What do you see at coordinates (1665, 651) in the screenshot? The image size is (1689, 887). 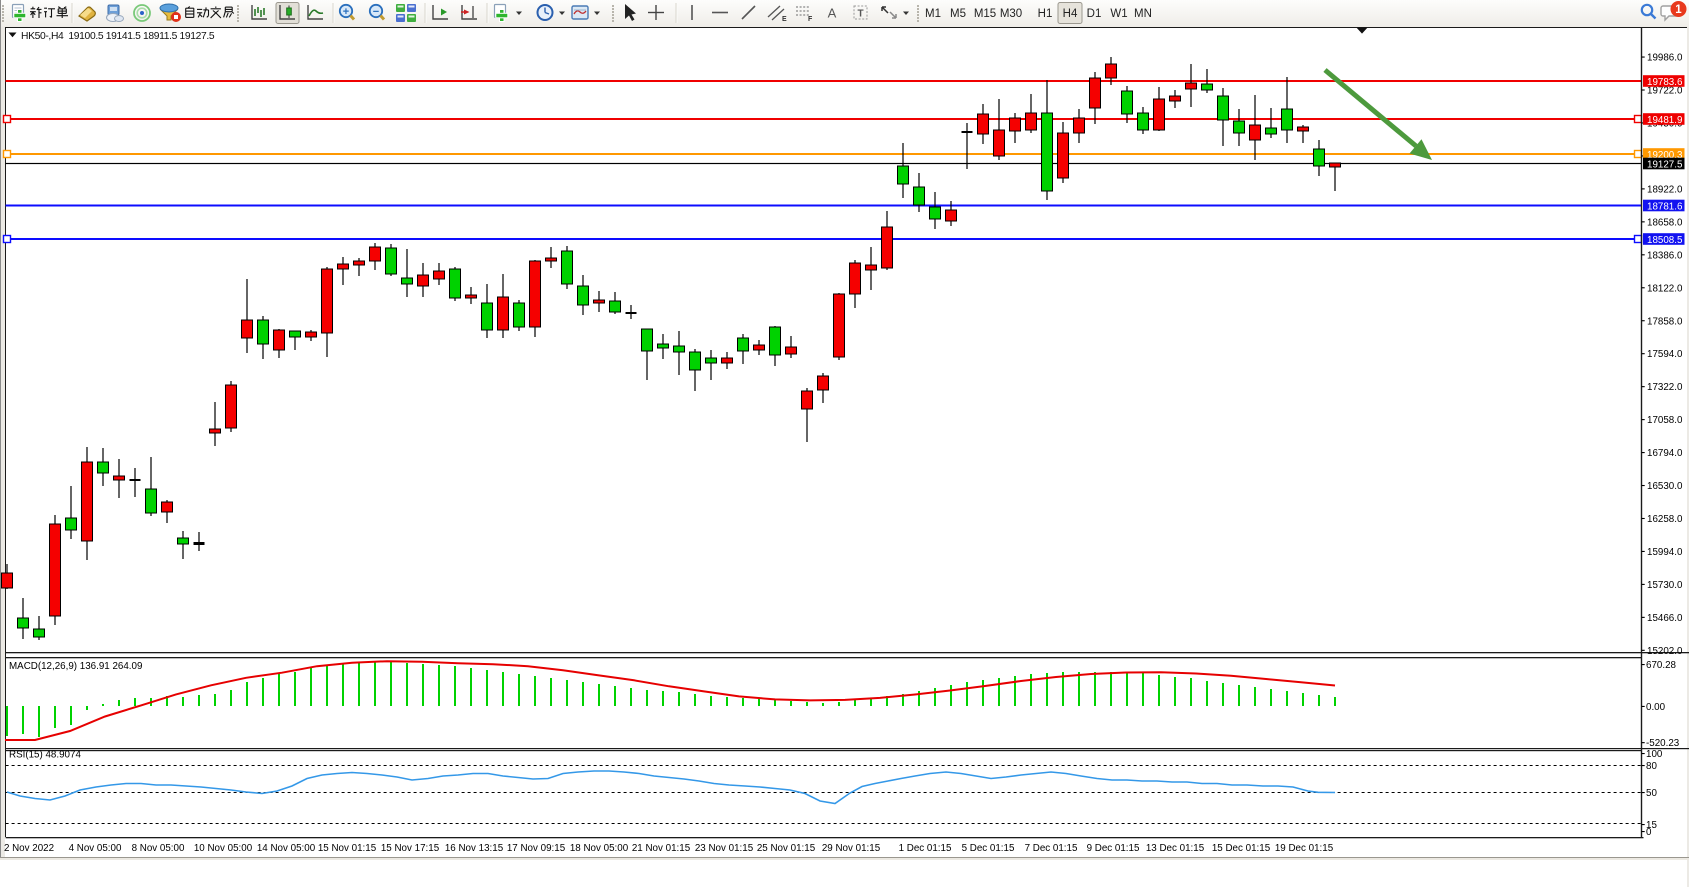 I see `svg-text: 15202.0` at bounding box center [1665, 651].